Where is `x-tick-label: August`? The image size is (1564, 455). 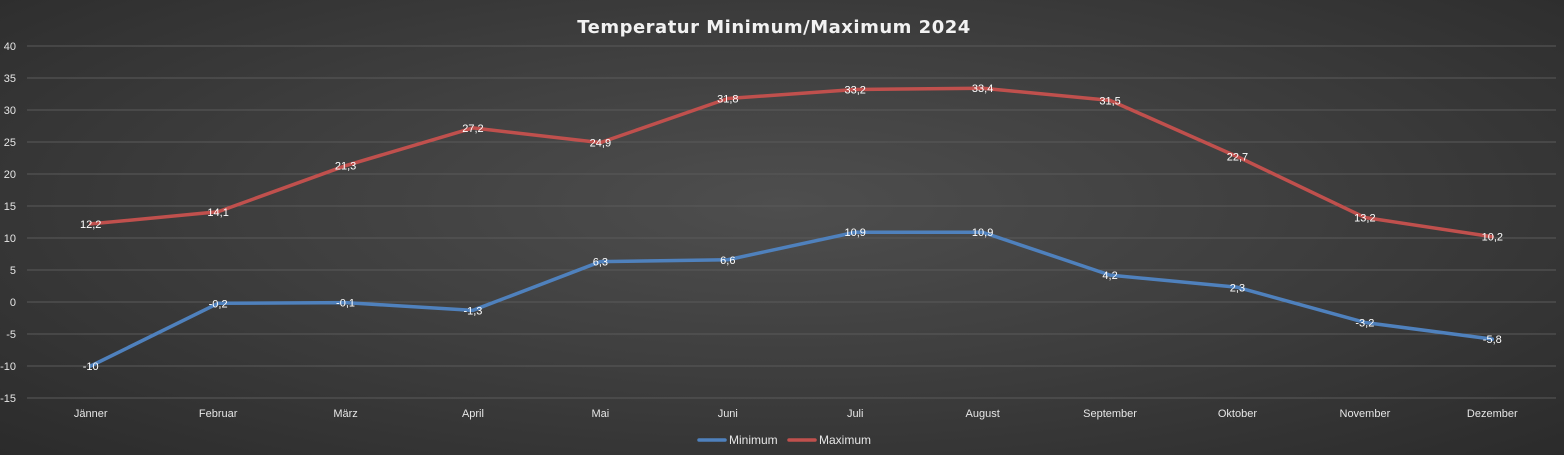
x-tick-label: August is located at coordinates (983, 414).